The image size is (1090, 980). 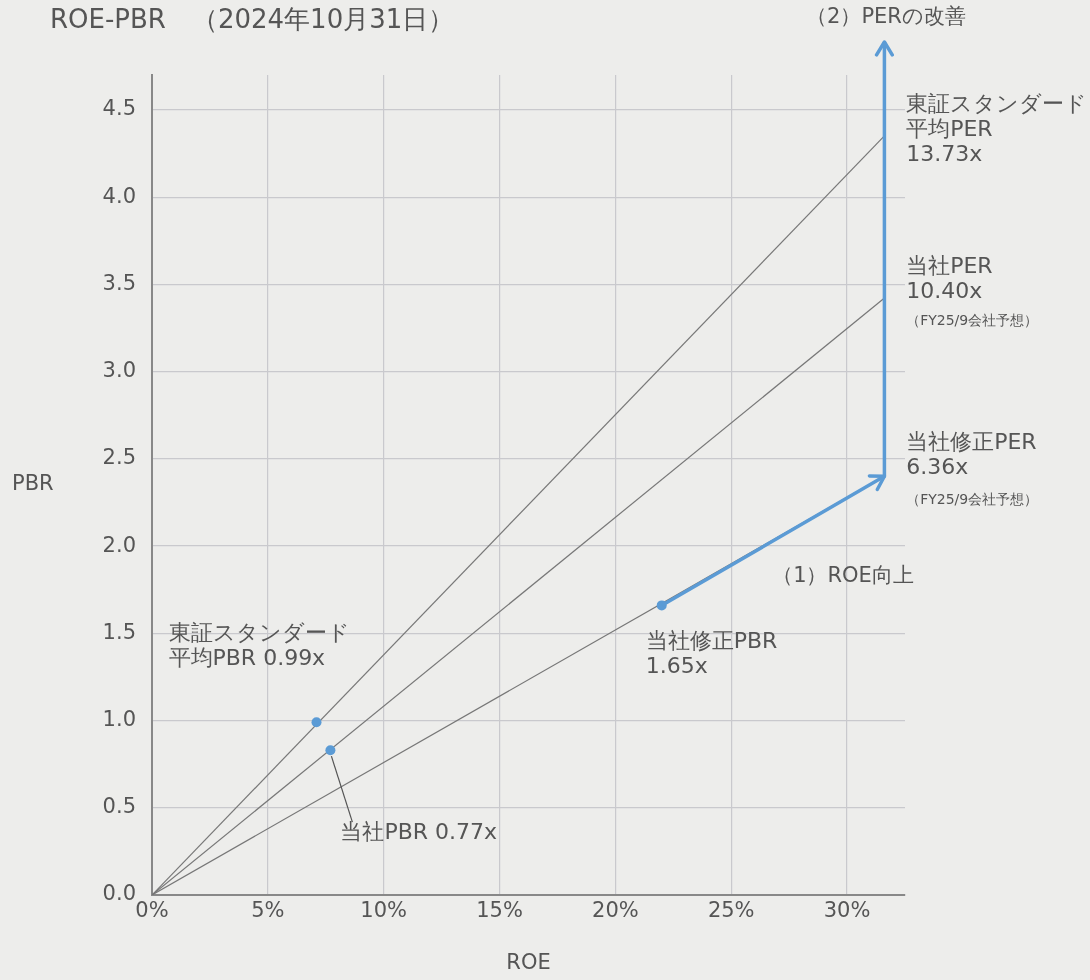 What do you see at coordinates (419, 831) in the screenshot?
I see `annotation: 当社PBR 0.77x` at bounding box center [419, 831].